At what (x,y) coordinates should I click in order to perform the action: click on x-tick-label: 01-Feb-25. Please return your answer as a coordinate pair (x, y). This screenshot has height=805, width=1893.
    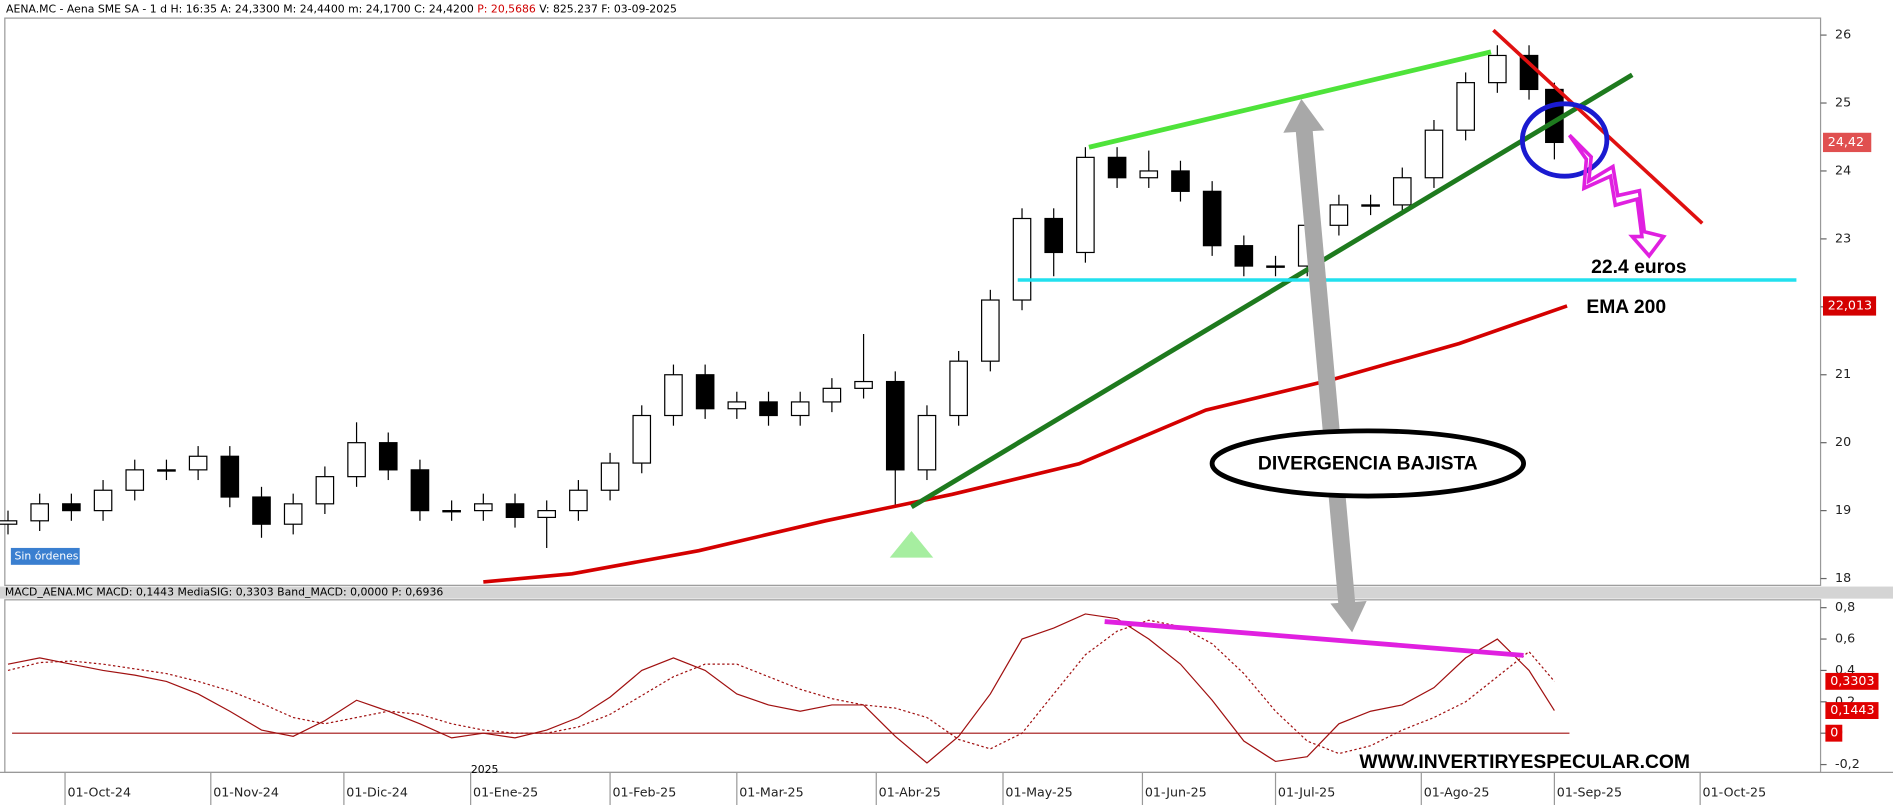
    Looking at the image, I should click on (644, 791).